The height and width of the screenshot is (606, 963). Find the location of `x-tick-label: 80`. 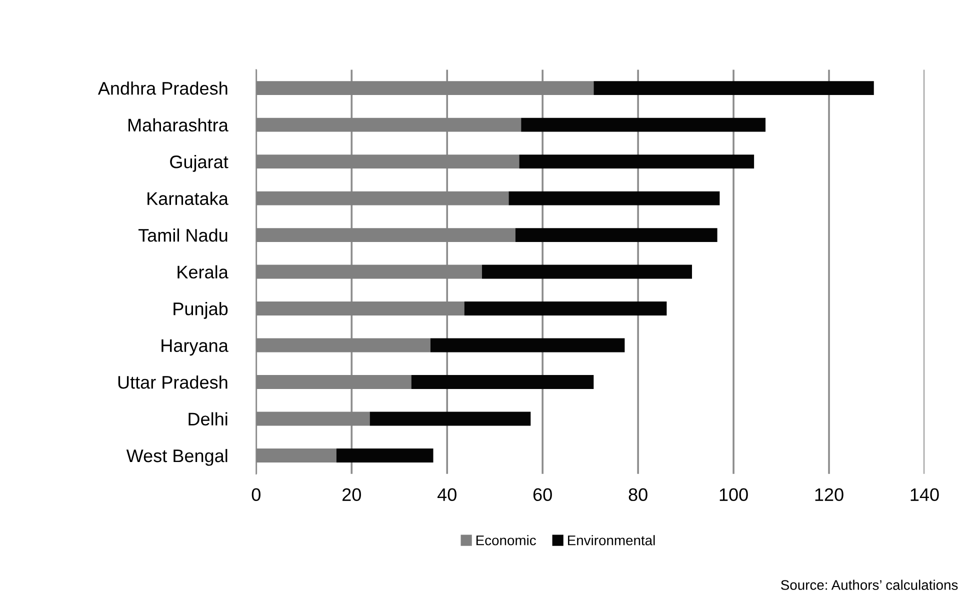

x-tick-label: 80 is located at coordinates (638, 495).